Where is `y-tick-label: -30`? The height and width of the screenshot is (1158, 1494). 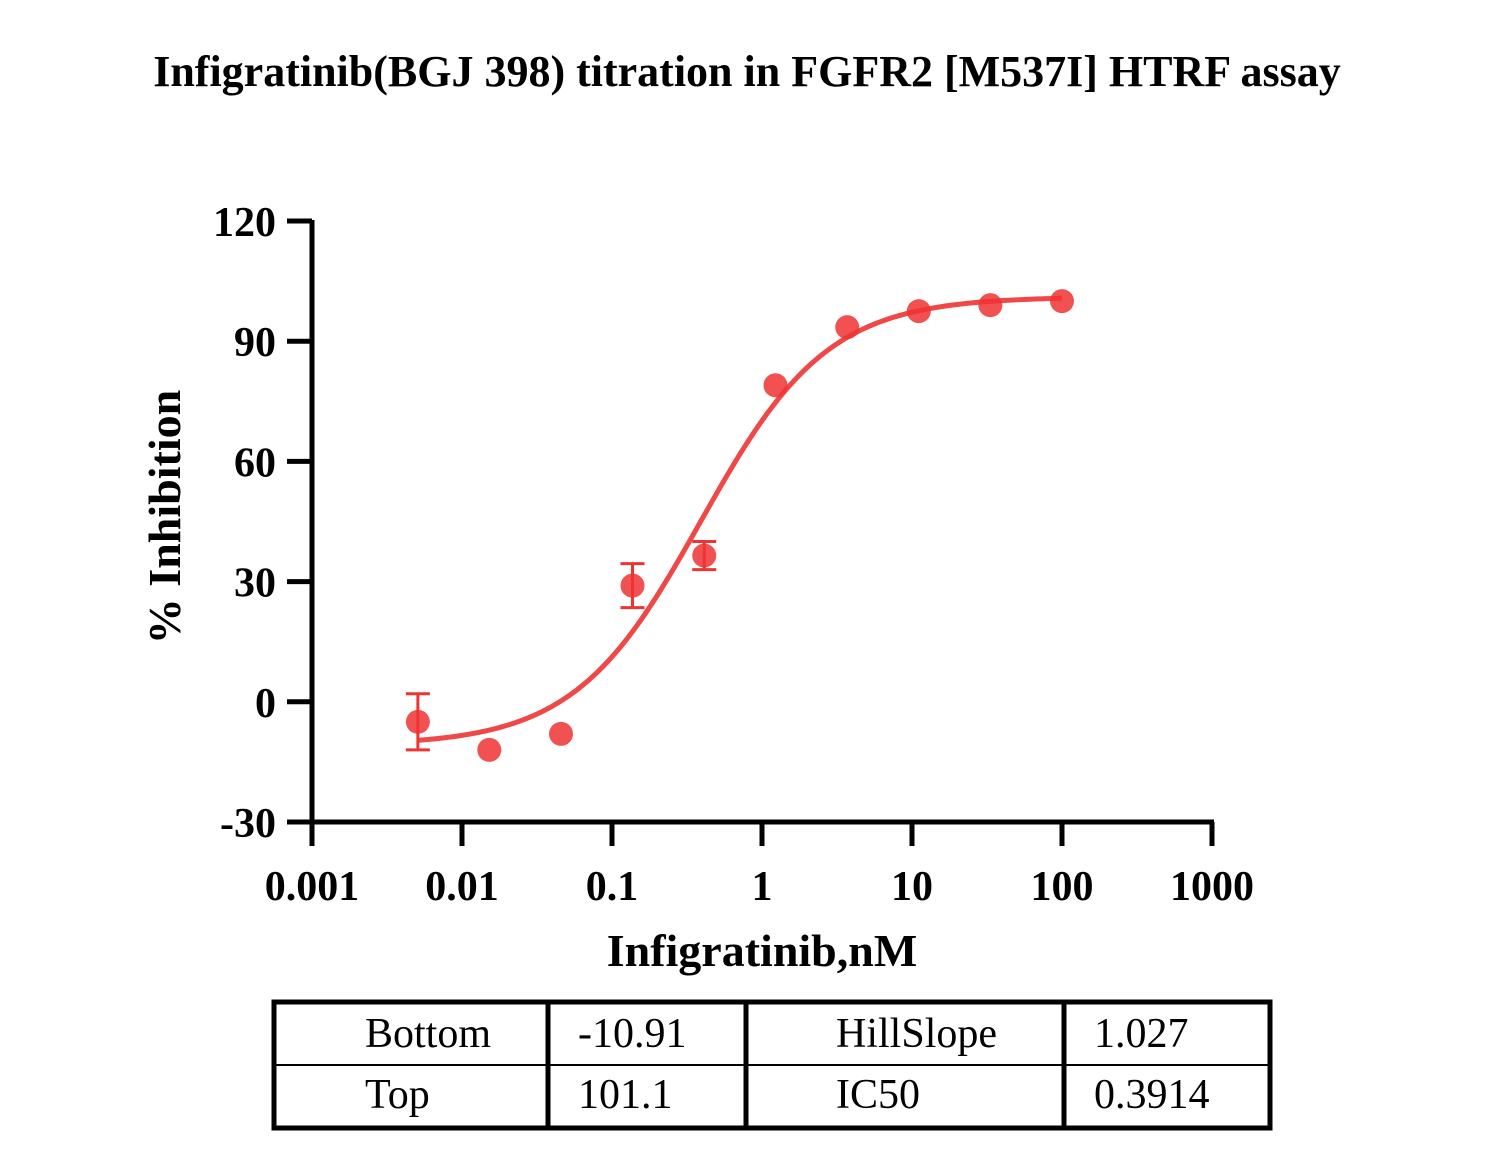 y-tick-label: -30 is located at coordinates (248, 824).